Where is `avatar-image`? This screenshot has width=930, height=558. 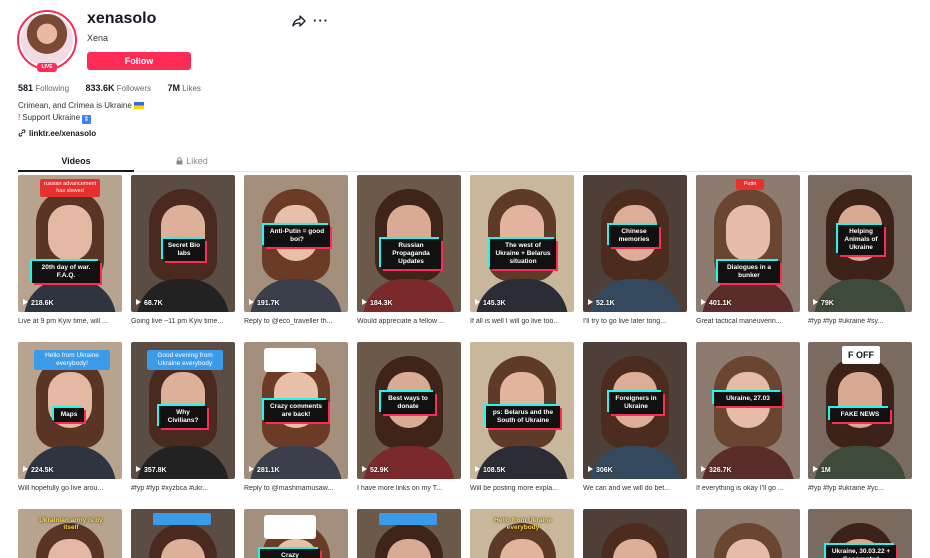 avatar-image is located at coordinates (47, 40).